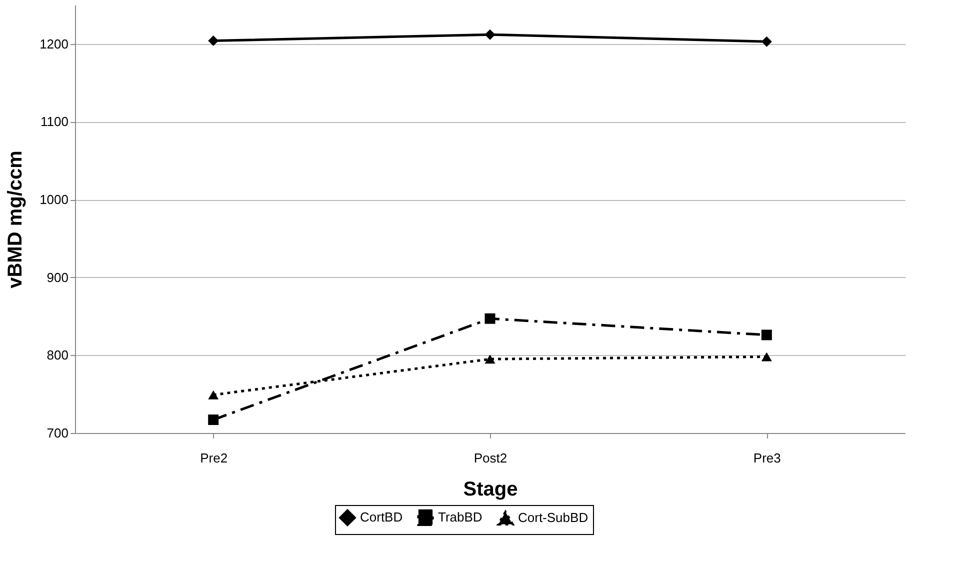  I want to click on y-tick-label: 1000, so click(54, 200).